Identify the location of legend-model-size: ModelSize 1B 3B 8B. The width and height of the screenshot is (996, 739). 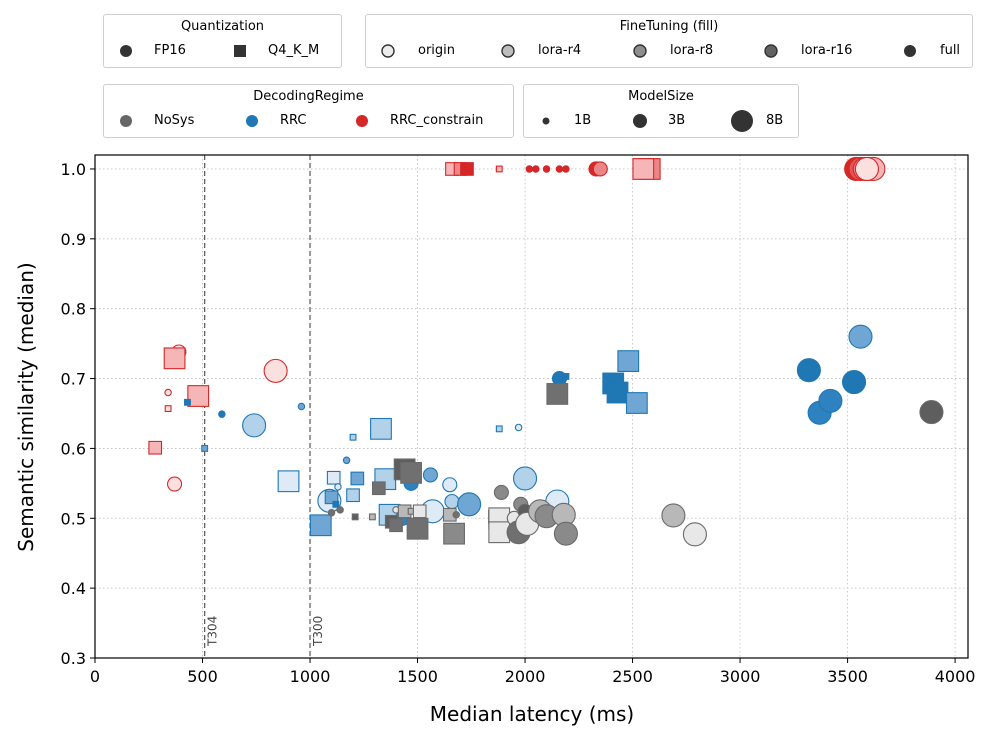
(661, 111).